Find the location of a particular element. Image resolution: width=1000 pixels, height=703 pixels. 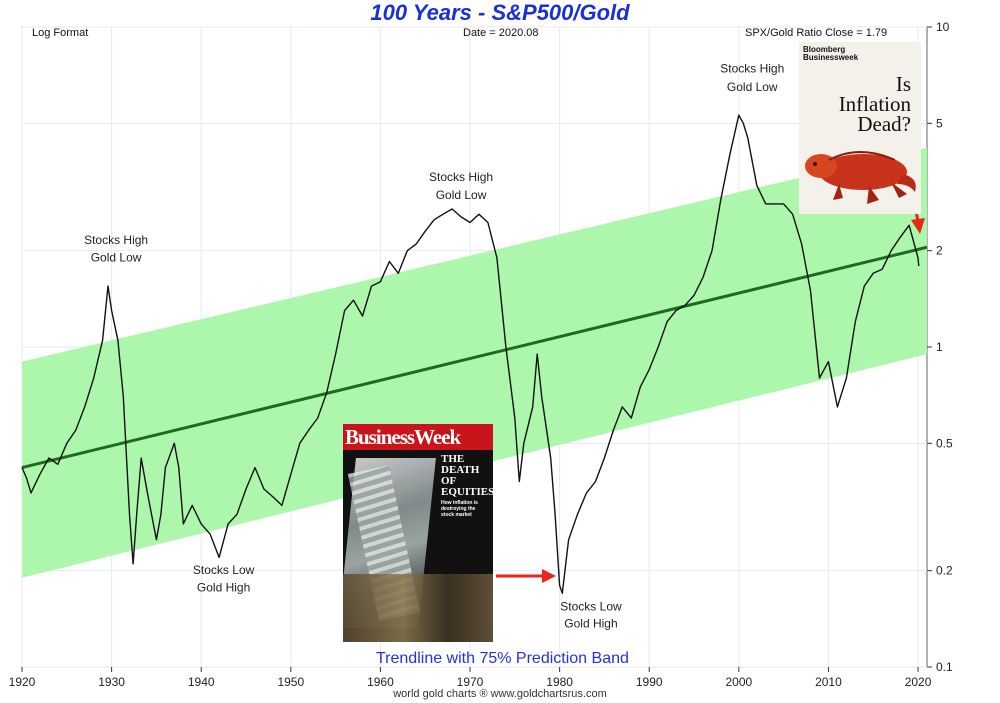

red-arrow-1980 is located at coordinates (526, 576).